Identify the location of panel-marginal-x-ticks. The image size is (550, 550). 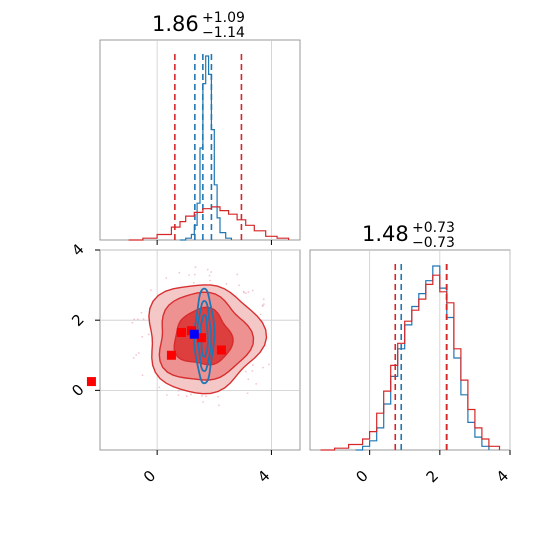
(214, 242).